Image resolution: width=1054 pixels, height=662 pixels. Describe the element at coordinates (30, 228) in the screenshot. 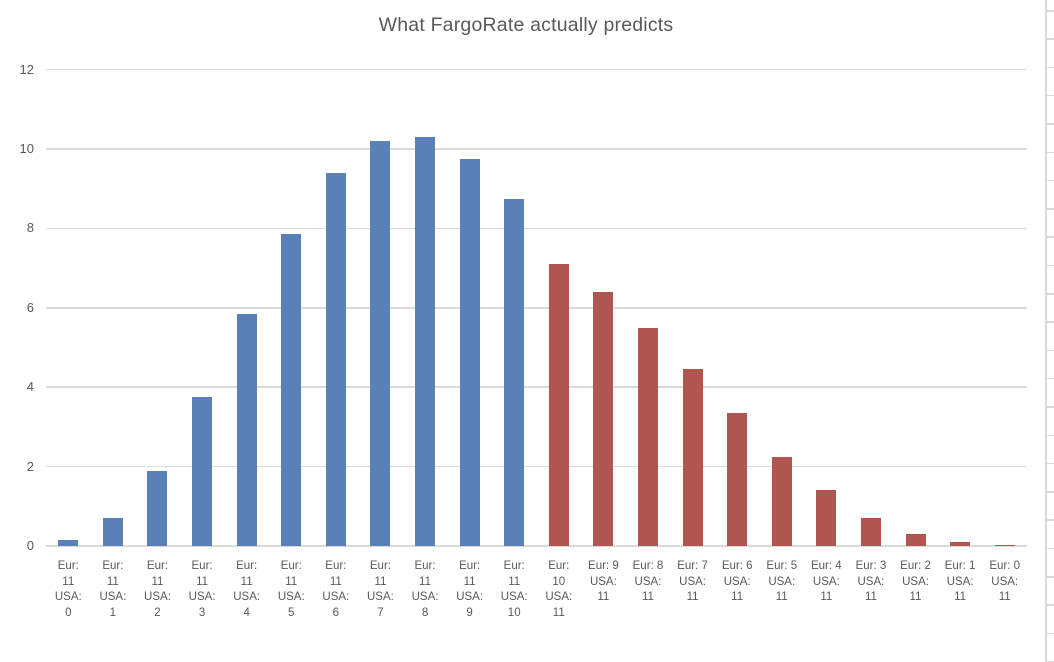

I see `y-tick-label-8: 8` at that location.